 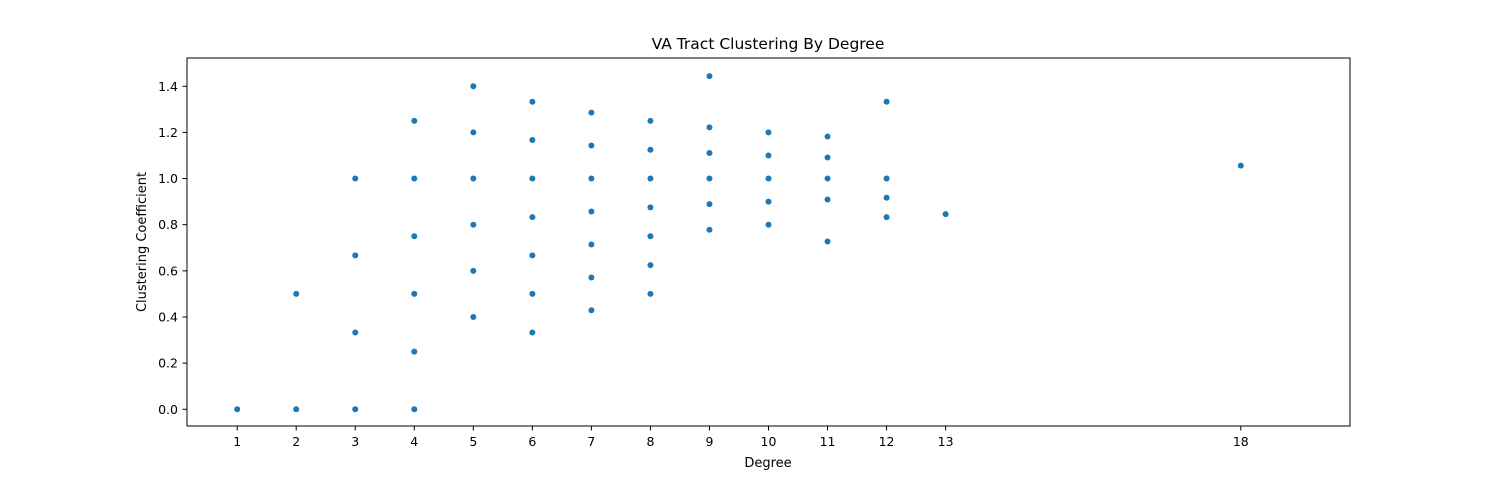 What do you see at coordinates (168, 132) in the screenshot?
I see `y-tick-label: 1.2` at bounding box center [168, 132].